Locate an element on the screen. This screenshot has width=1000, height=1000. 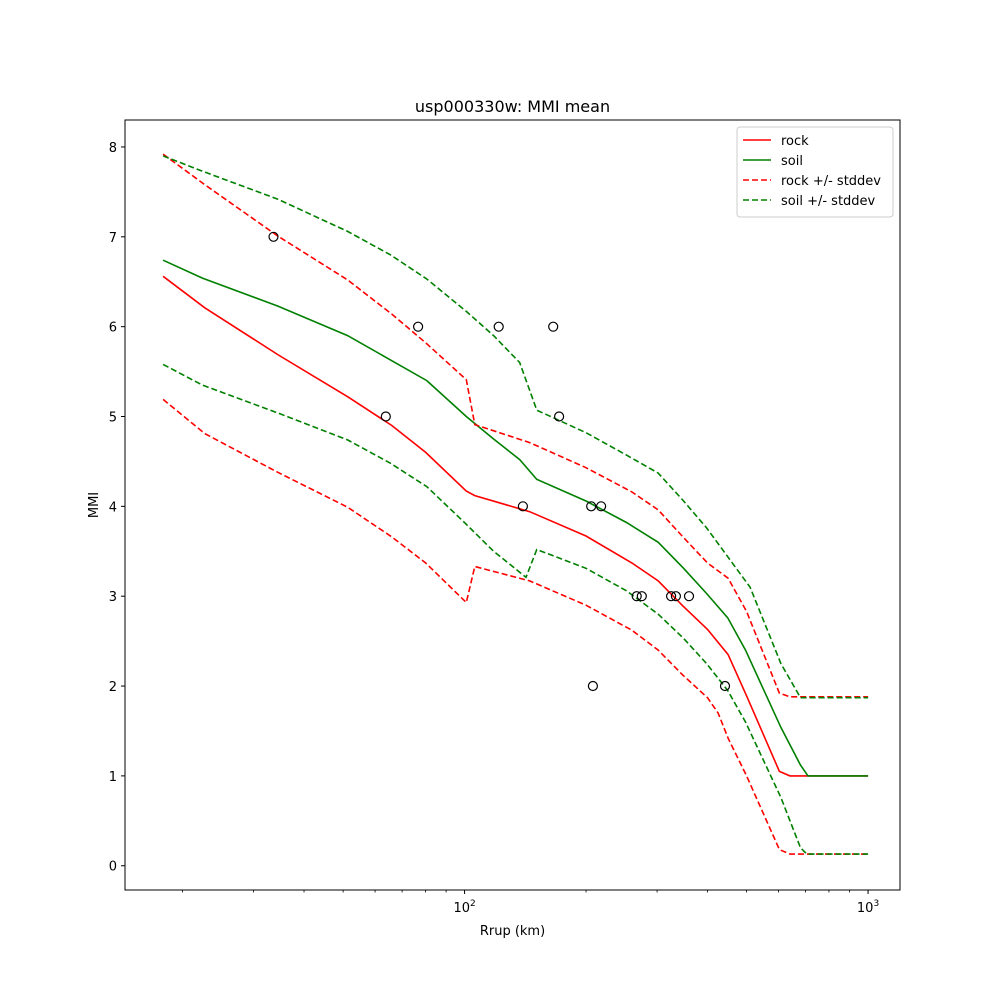
x-tick-label: 10² is located at coordinates (464, 907).